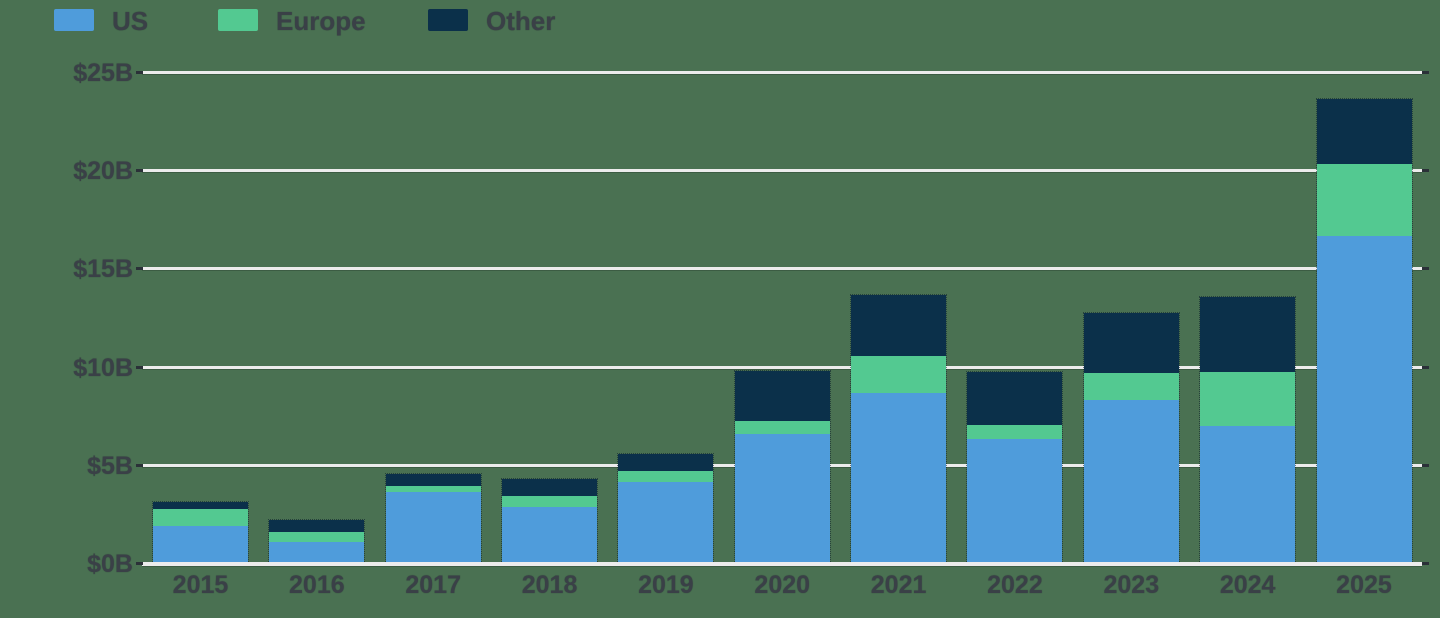 This screenshot has width=1440, height=618. I want to click on x-axis-tick-label: 2020, so click(782, 585).